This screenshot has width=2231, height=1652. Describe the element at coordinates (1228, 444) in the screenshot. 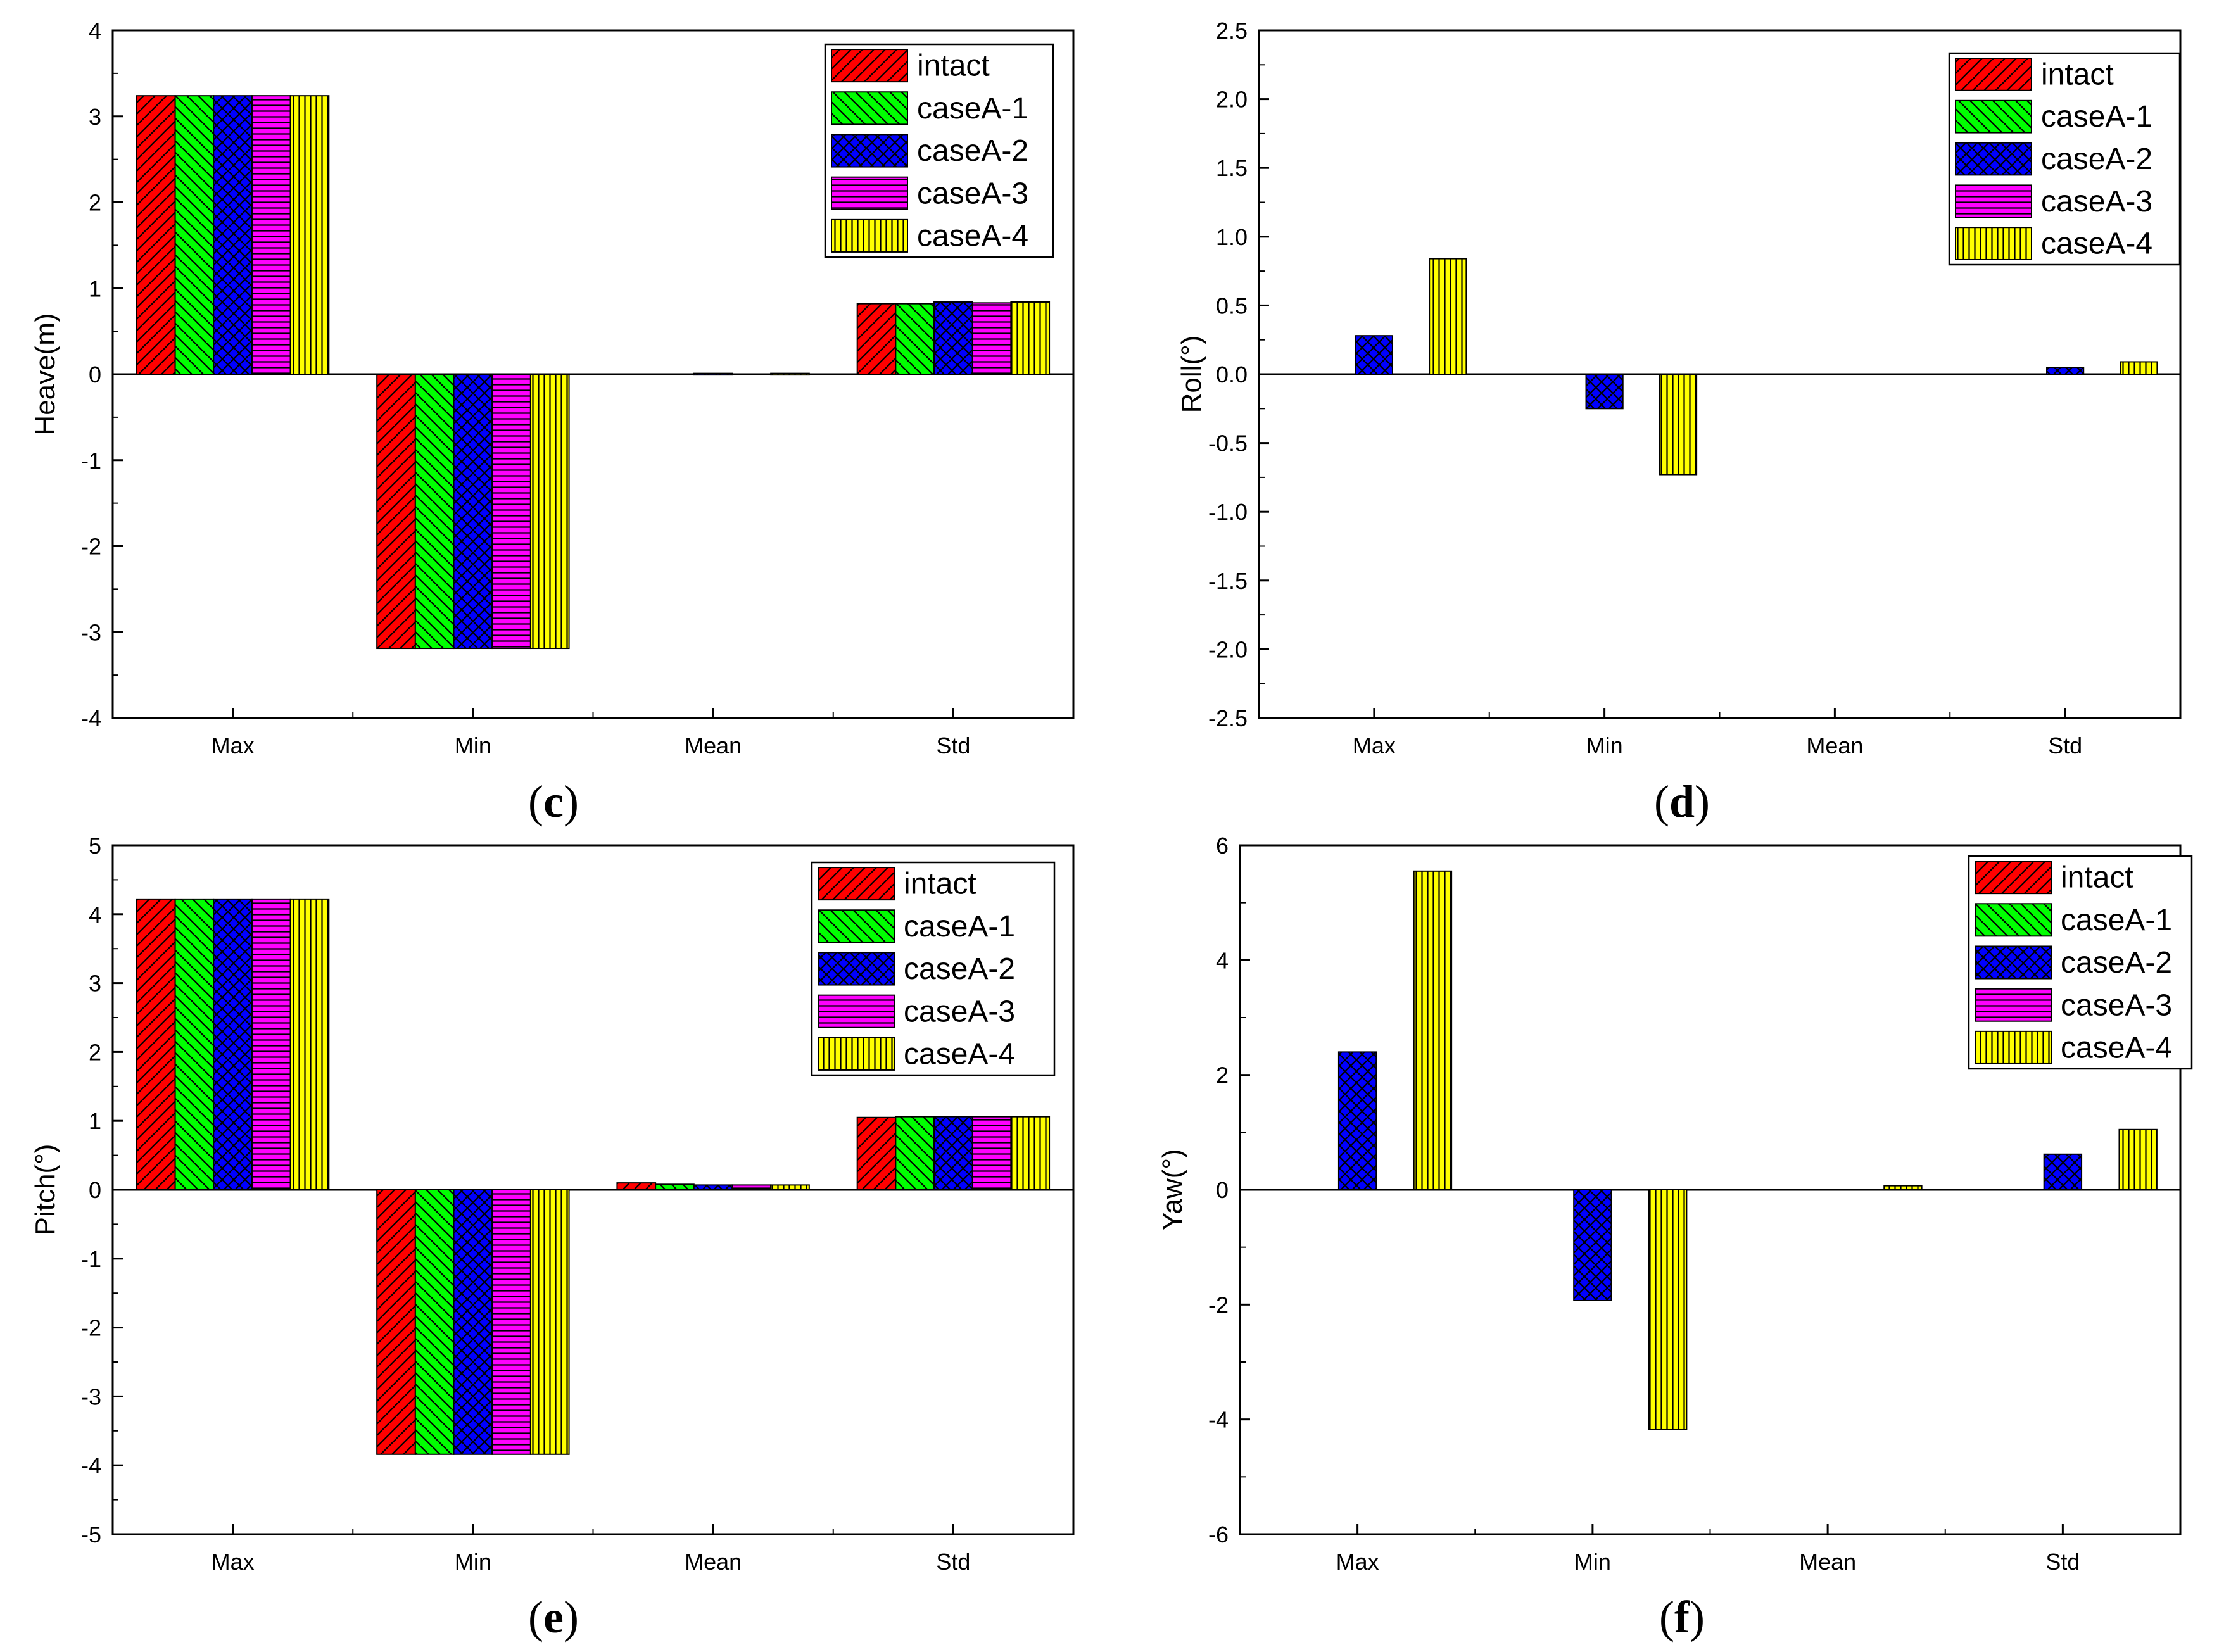

I see `y-tick-label: -0.5` at that location.